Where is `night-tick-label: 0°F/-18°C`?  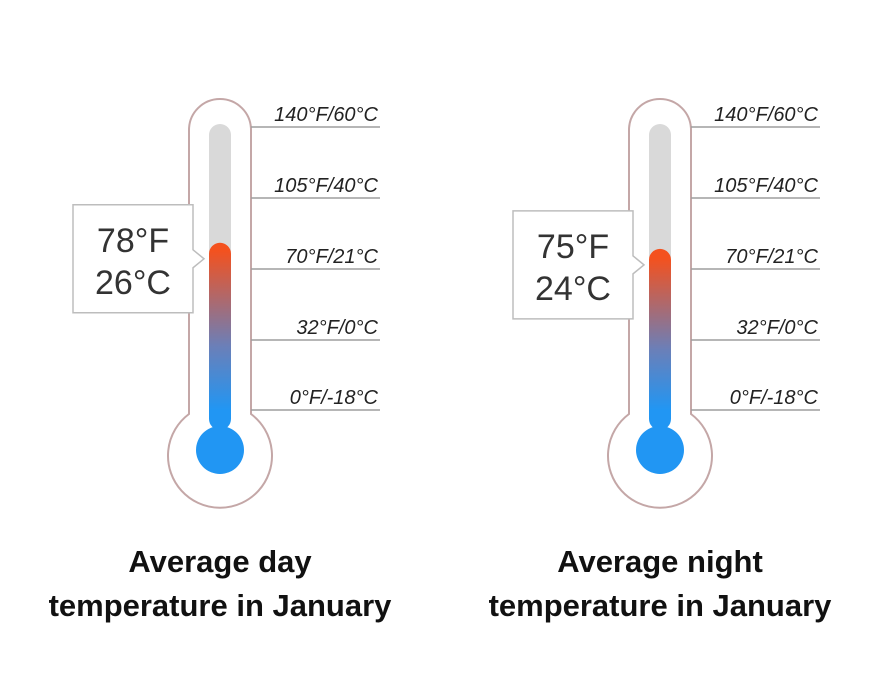
night-tick-label: 0°F/-18°C is located at coordinates (774, 398).